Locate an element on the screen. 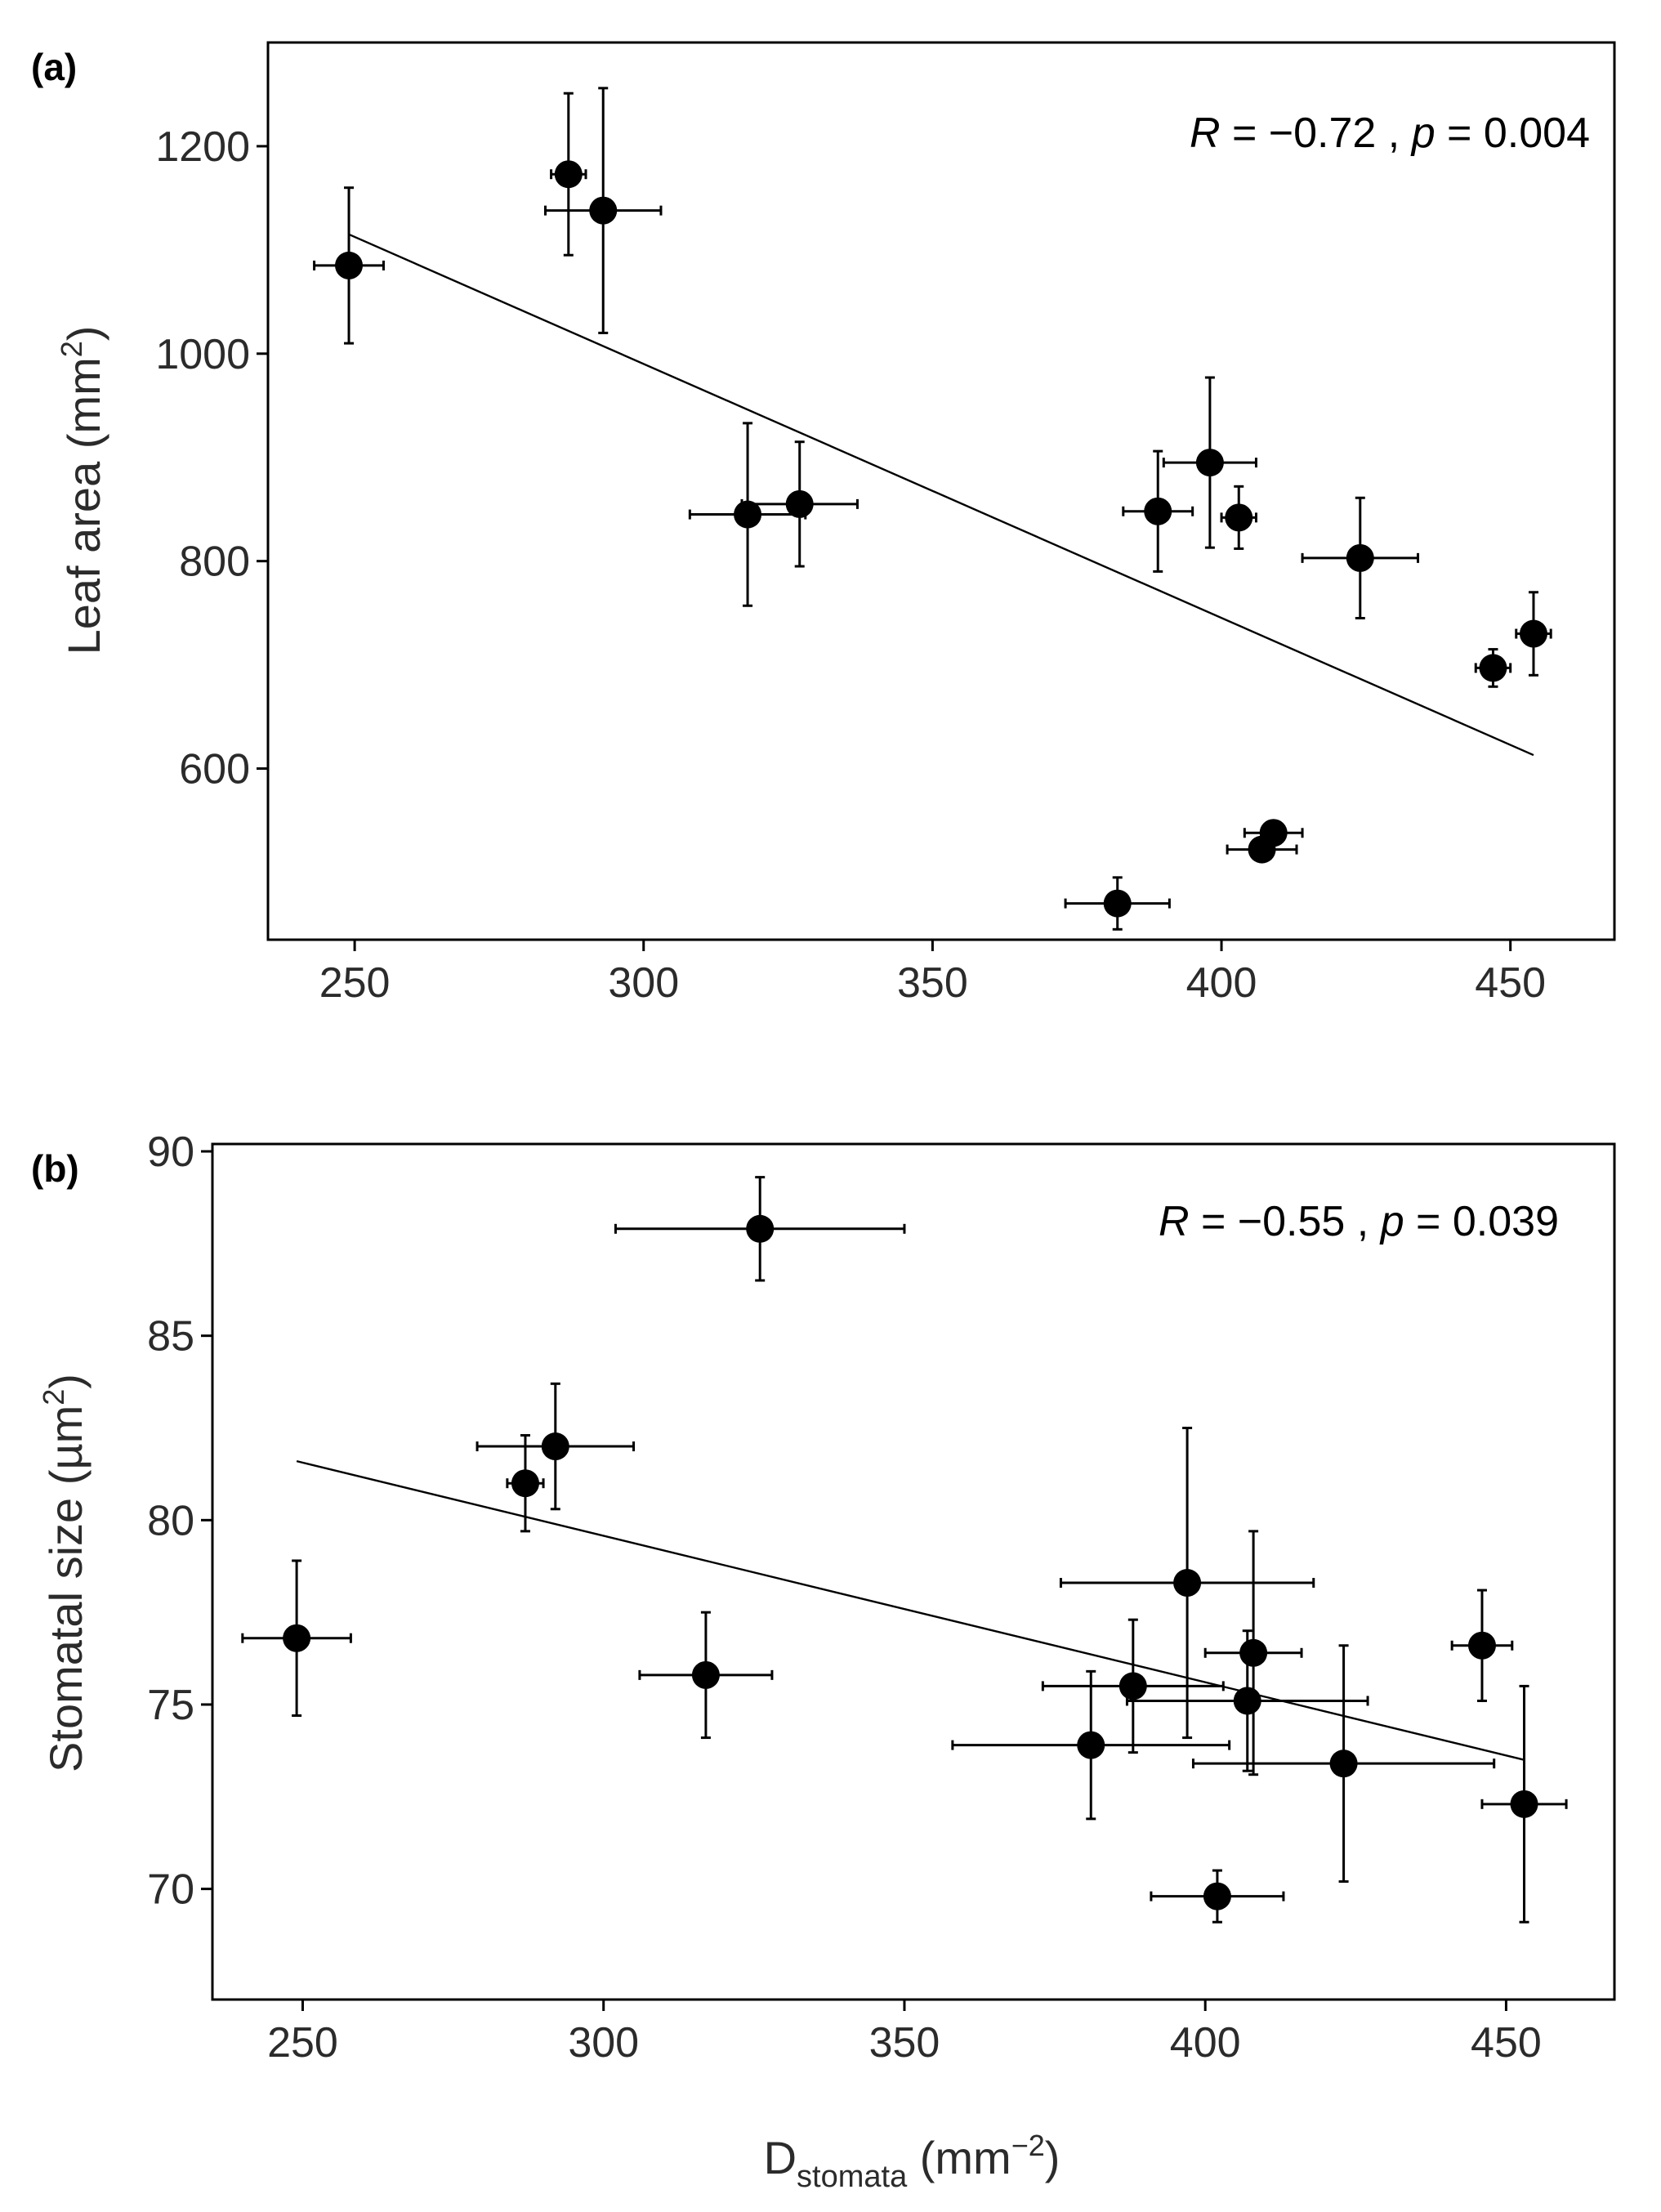  y-tick-label: 85 is located at coordinates (170, 1337).